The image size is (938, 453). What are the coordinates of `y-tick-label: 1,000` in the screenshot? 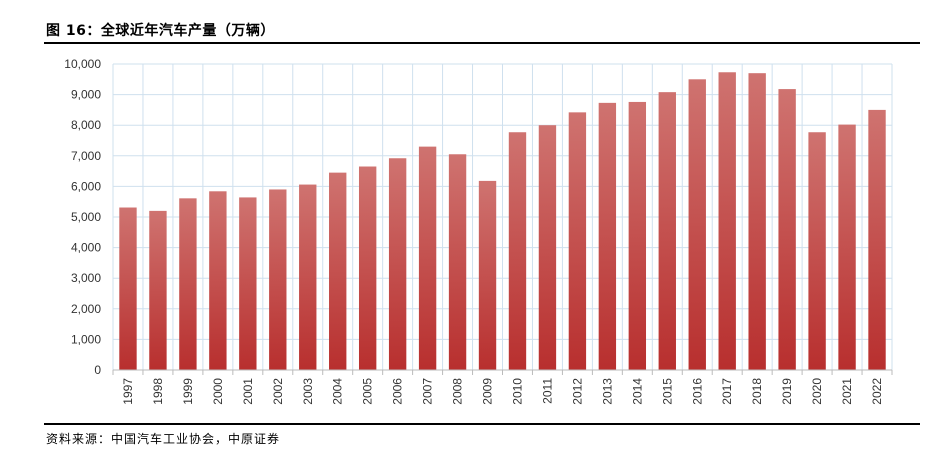 It's located at (86, 339).